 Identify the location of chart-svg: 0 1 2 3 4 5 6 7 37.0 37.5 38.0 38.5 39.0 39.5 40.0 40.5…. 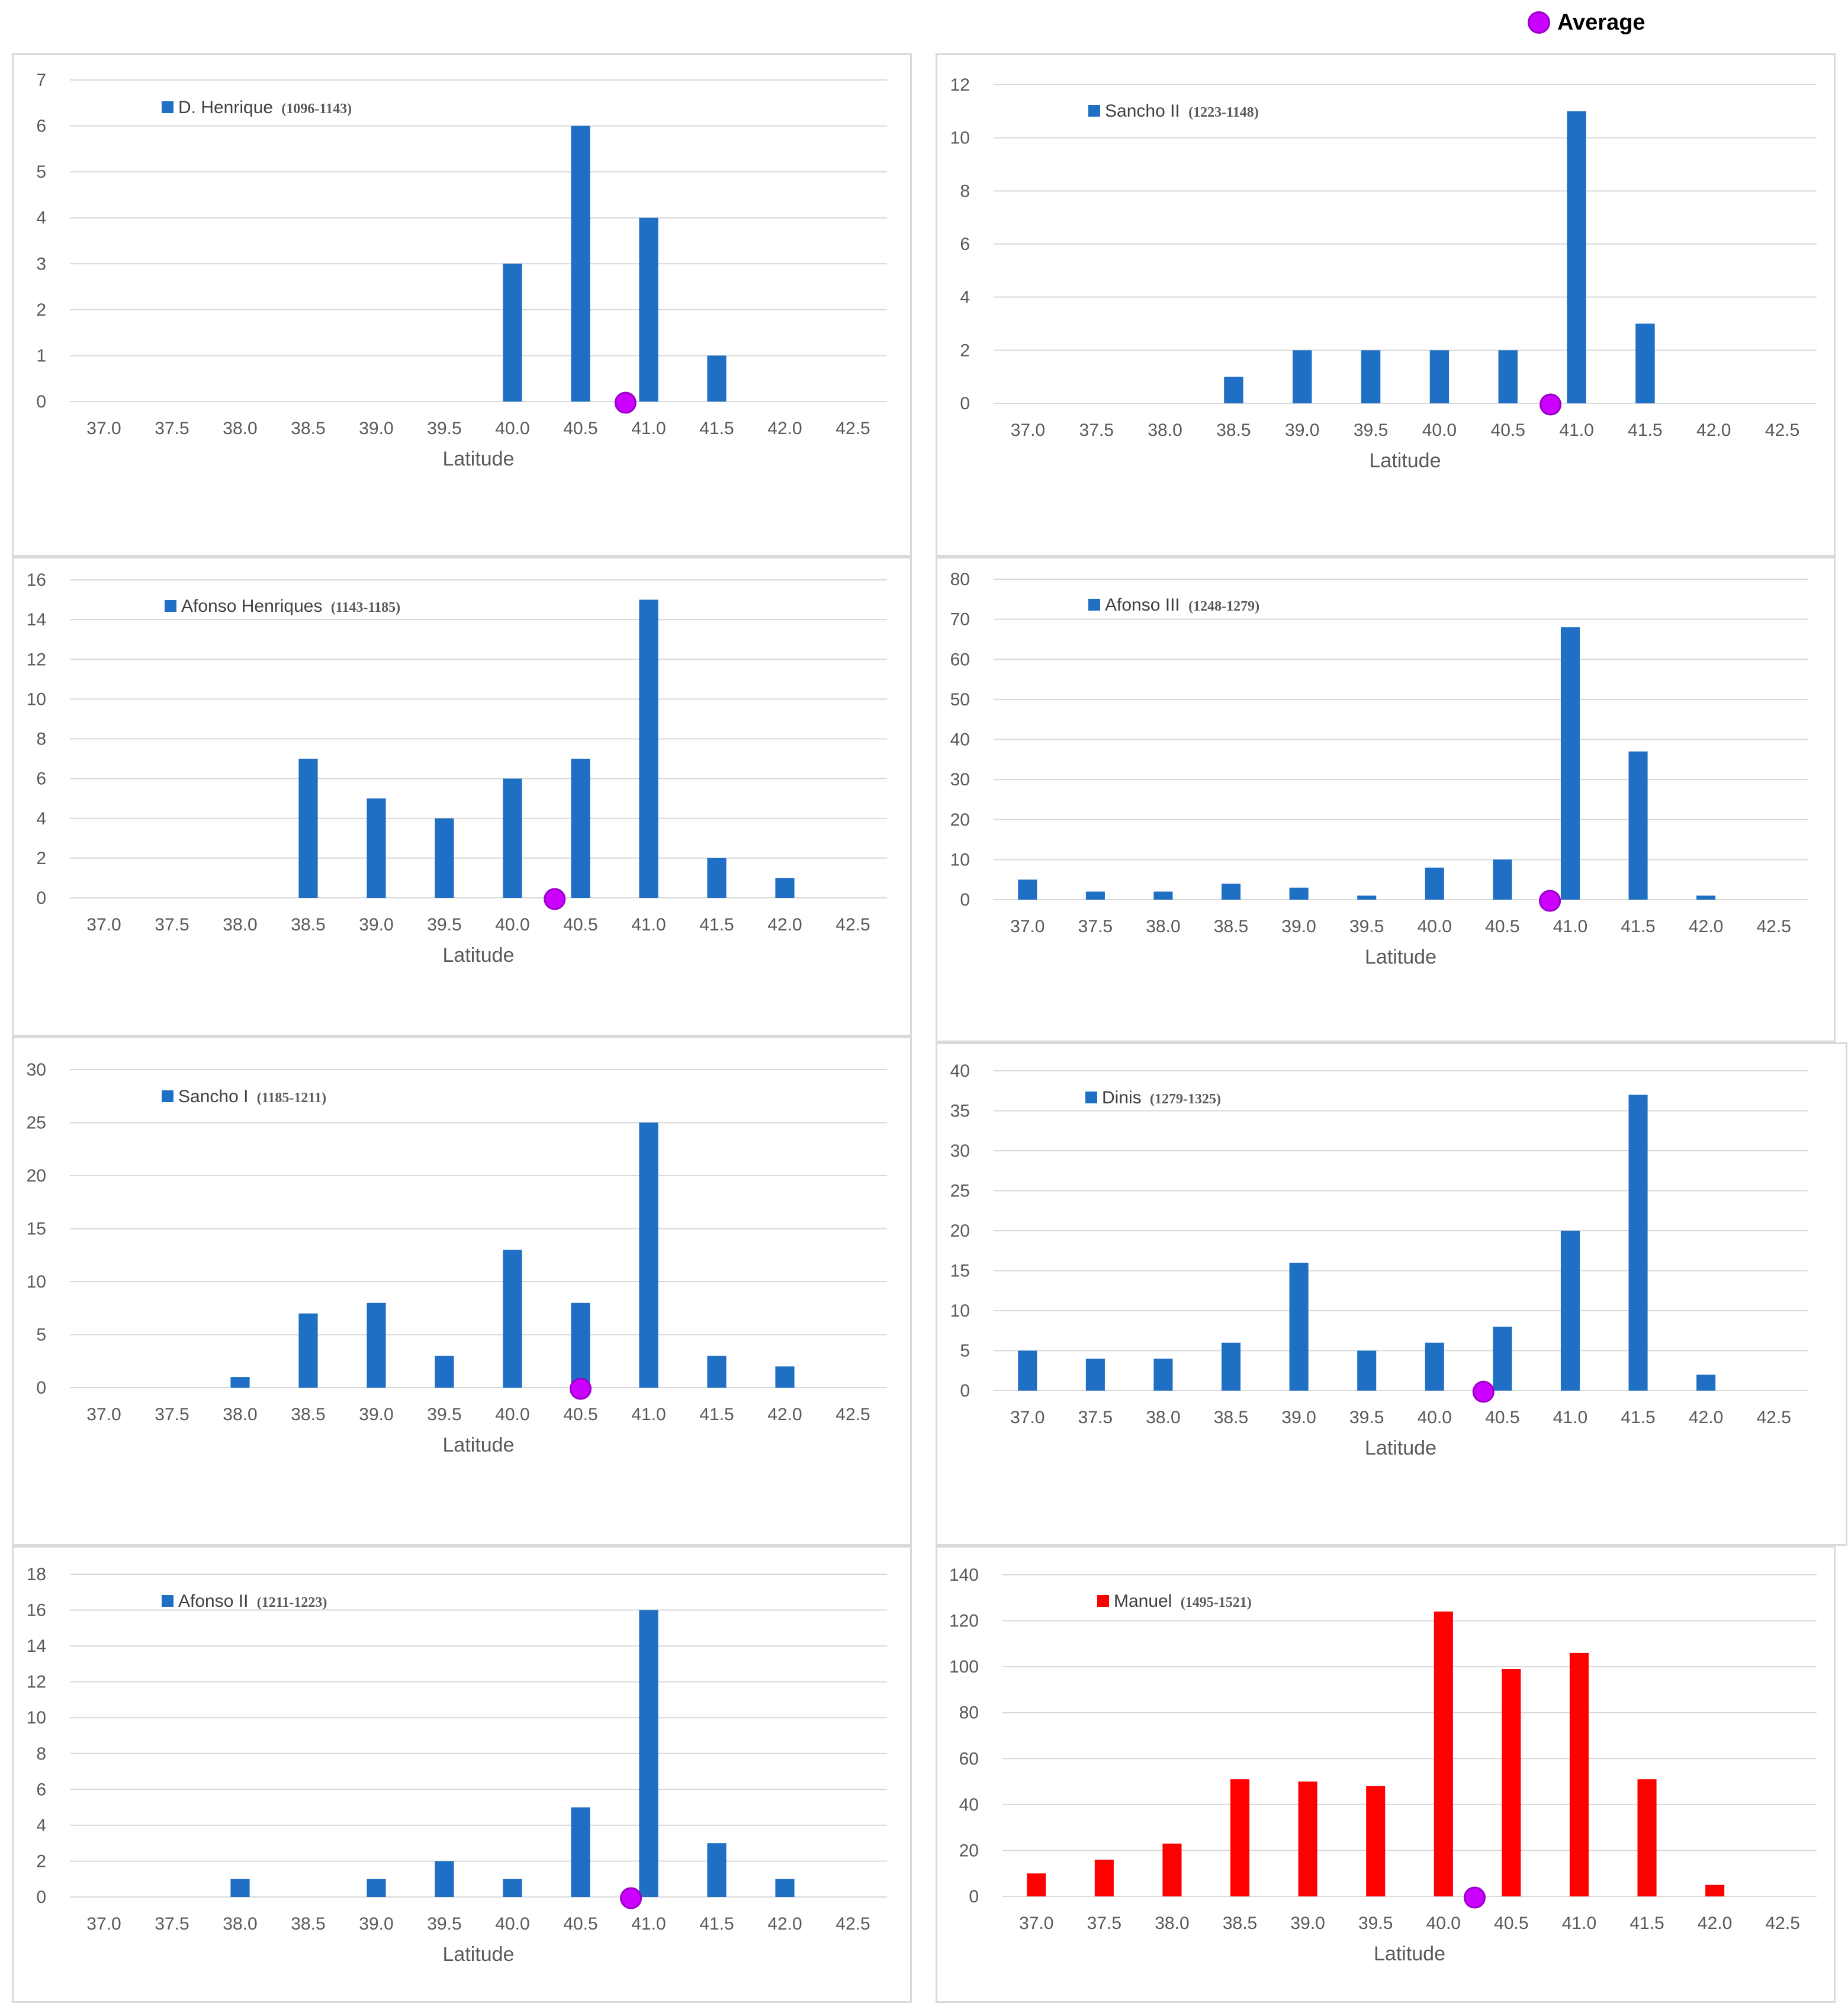
(461, 270).